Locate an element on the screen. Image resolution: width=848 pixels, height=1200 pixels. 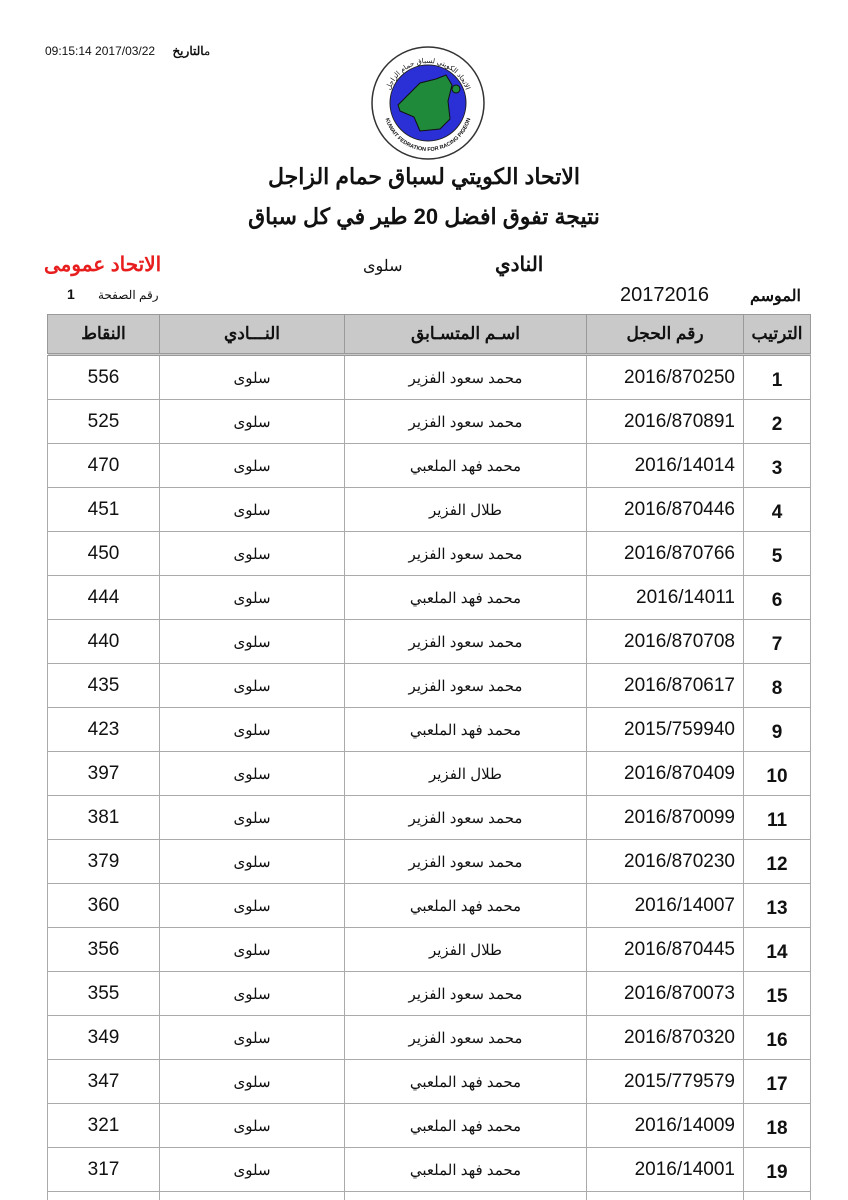
season-label: الموسم is located at coordinates (775, 296).